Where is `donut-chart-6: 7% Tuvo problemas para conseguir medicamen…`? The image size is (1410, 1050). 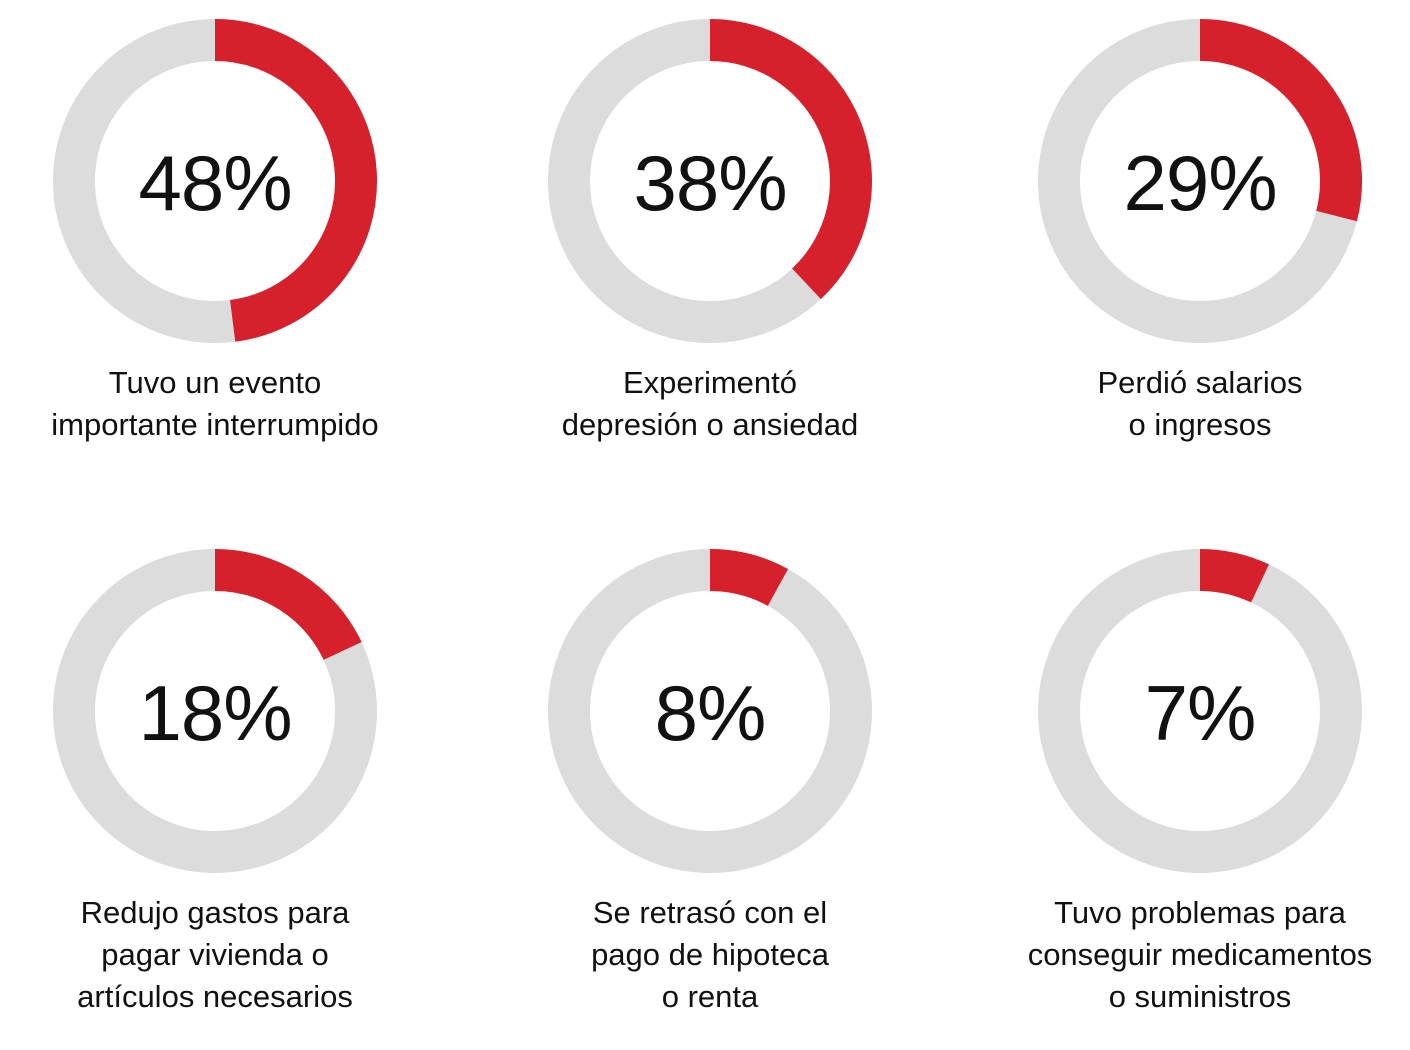 donut-chart-6: 7% Tuvo problemas para conseguir medicamen… is located at coordinates (1197, 790).